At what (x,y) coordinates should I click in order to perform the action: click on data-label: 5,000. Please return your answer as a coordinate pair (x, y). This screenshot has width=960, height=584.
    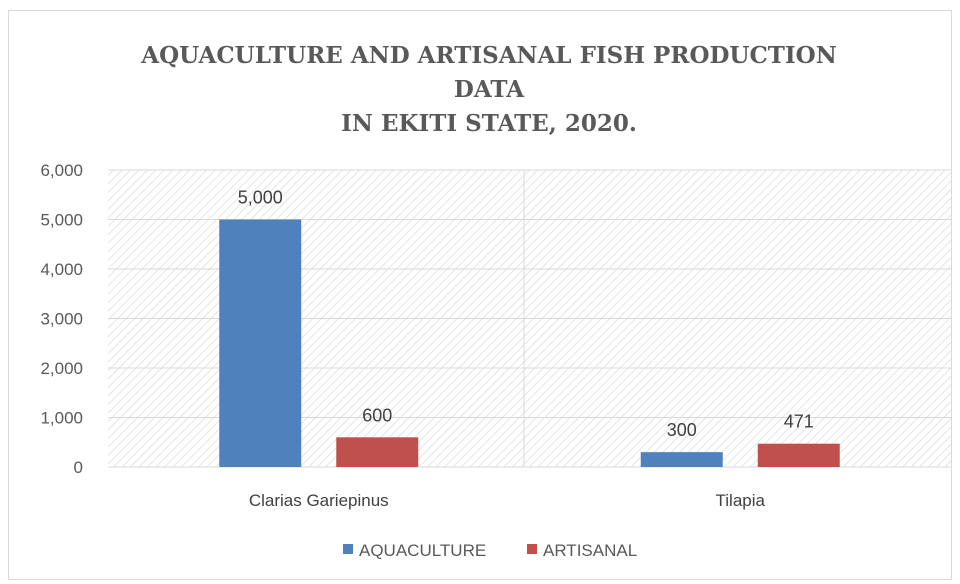
    Looking at the image, I should click on (260, 198).